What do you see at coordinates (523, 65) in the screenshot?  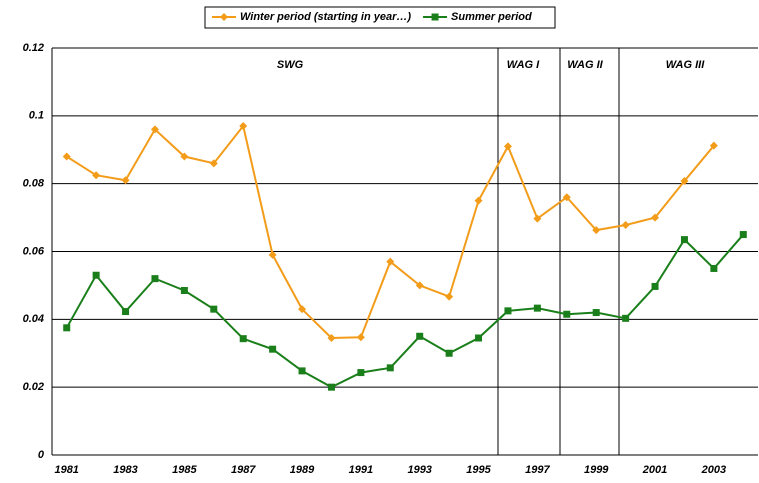 I see `period-label: WAG I` at bounding box center [523, 65].